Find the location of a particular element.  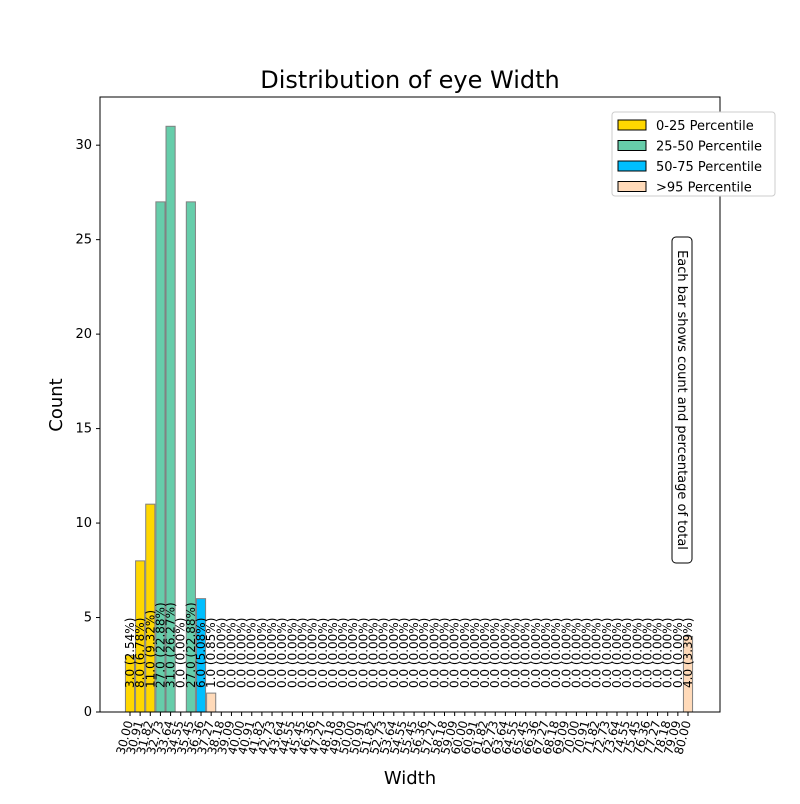

legend-label: >95 Percentile is located at coordinates (704, 188).